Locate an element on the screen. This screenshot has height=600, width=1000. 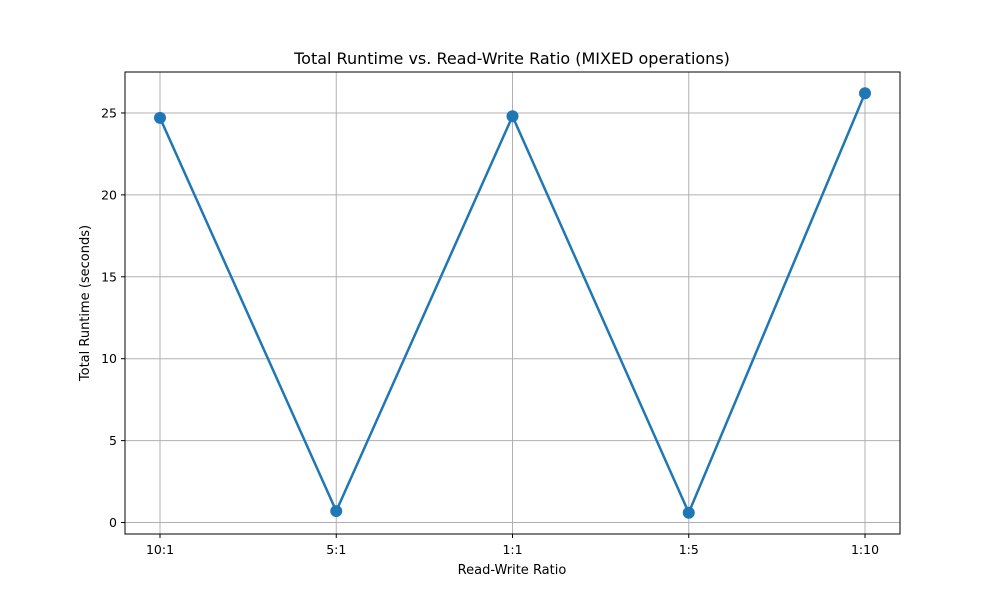
x-tick-label: 5:1 is located at coordinates (336, 549).